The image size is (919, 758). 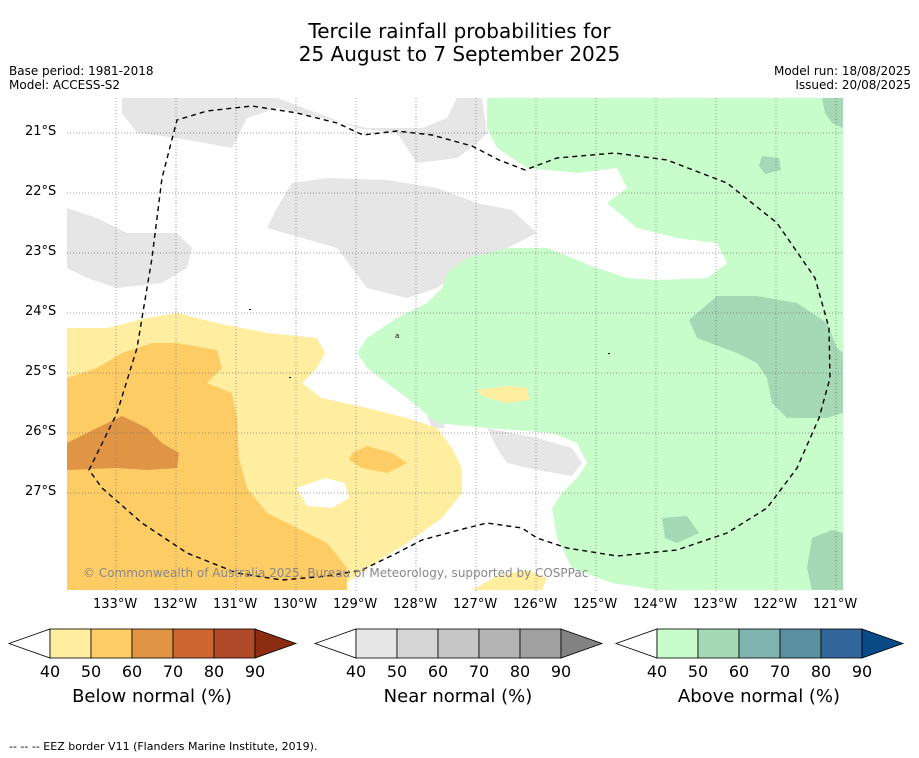 What do you see at coordinates (41, 311) in the screenshot?
I see `lat-label: 24°S` at bounding box center [41, 311].